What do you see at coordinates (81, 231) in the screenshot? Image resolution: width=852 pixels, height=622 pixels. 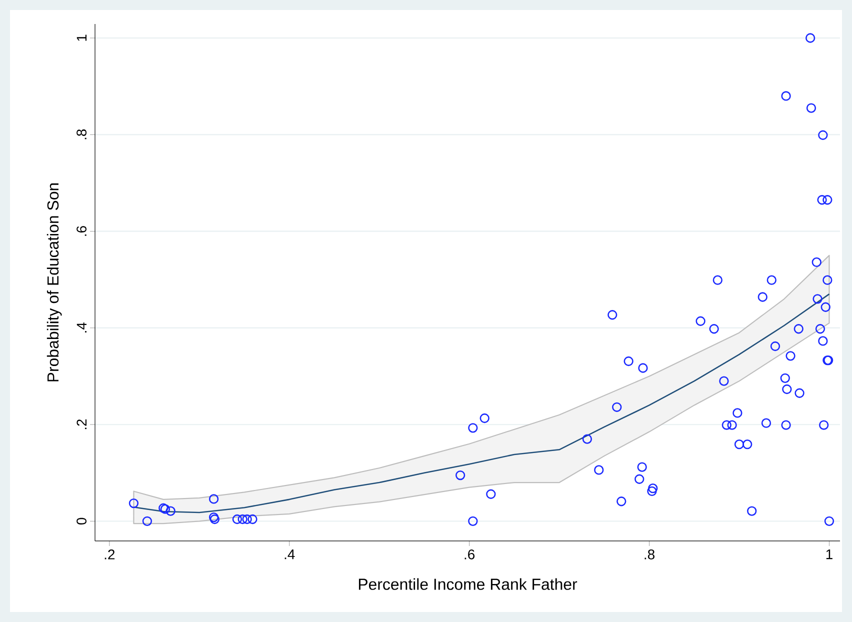 I see `y-tick-label: .6` at bounding box center [81, 231].